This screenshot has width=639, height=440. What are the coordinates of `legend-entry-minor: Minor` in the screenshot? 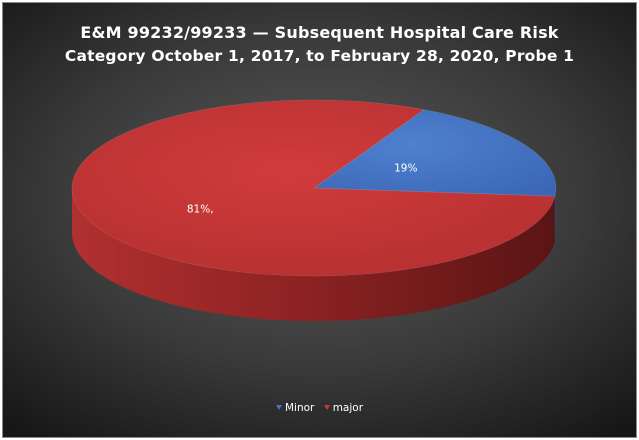 It's located at (295, 408).